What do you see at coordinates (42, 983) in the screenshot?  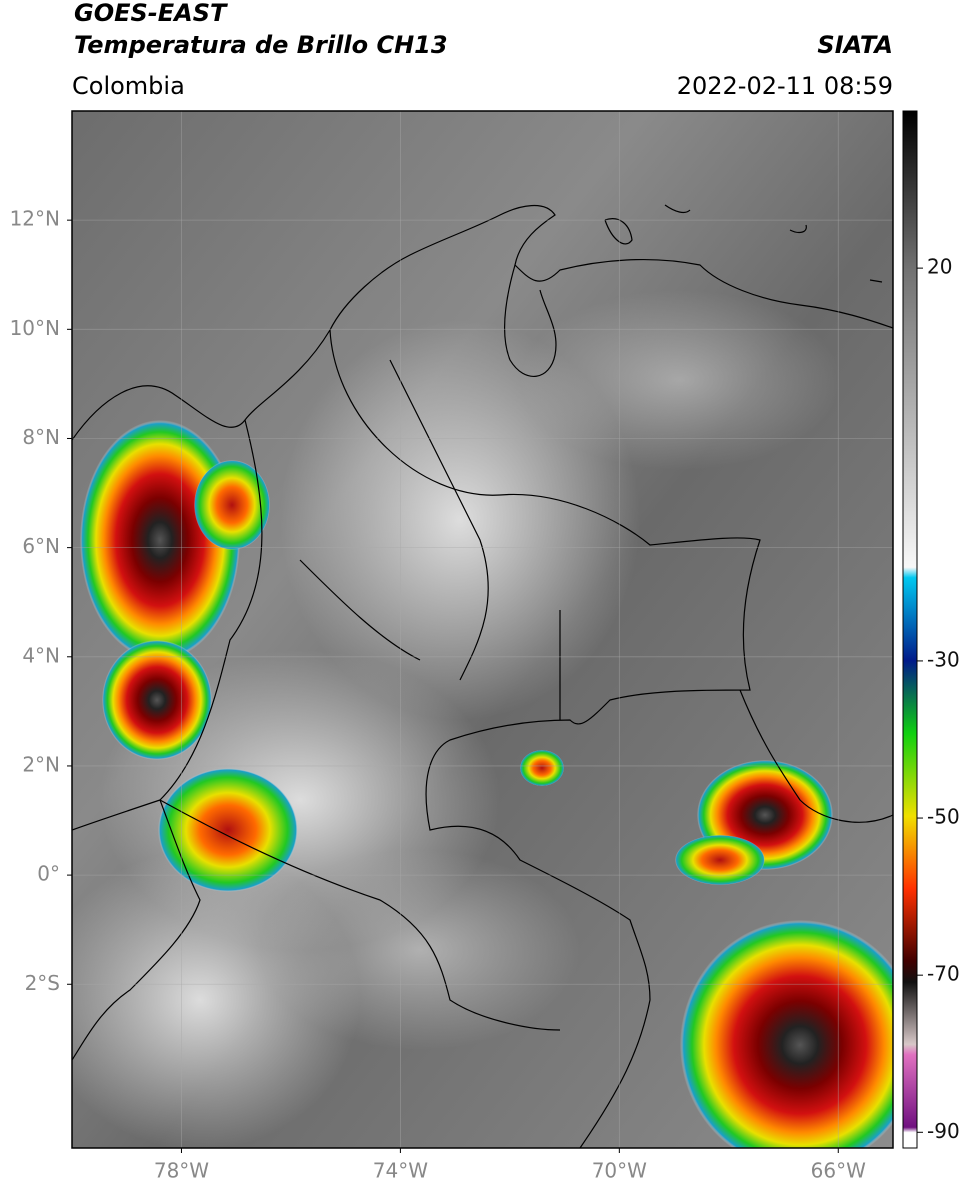 I see `y-tick-label: 2°S` at bounding box center [42, 983].